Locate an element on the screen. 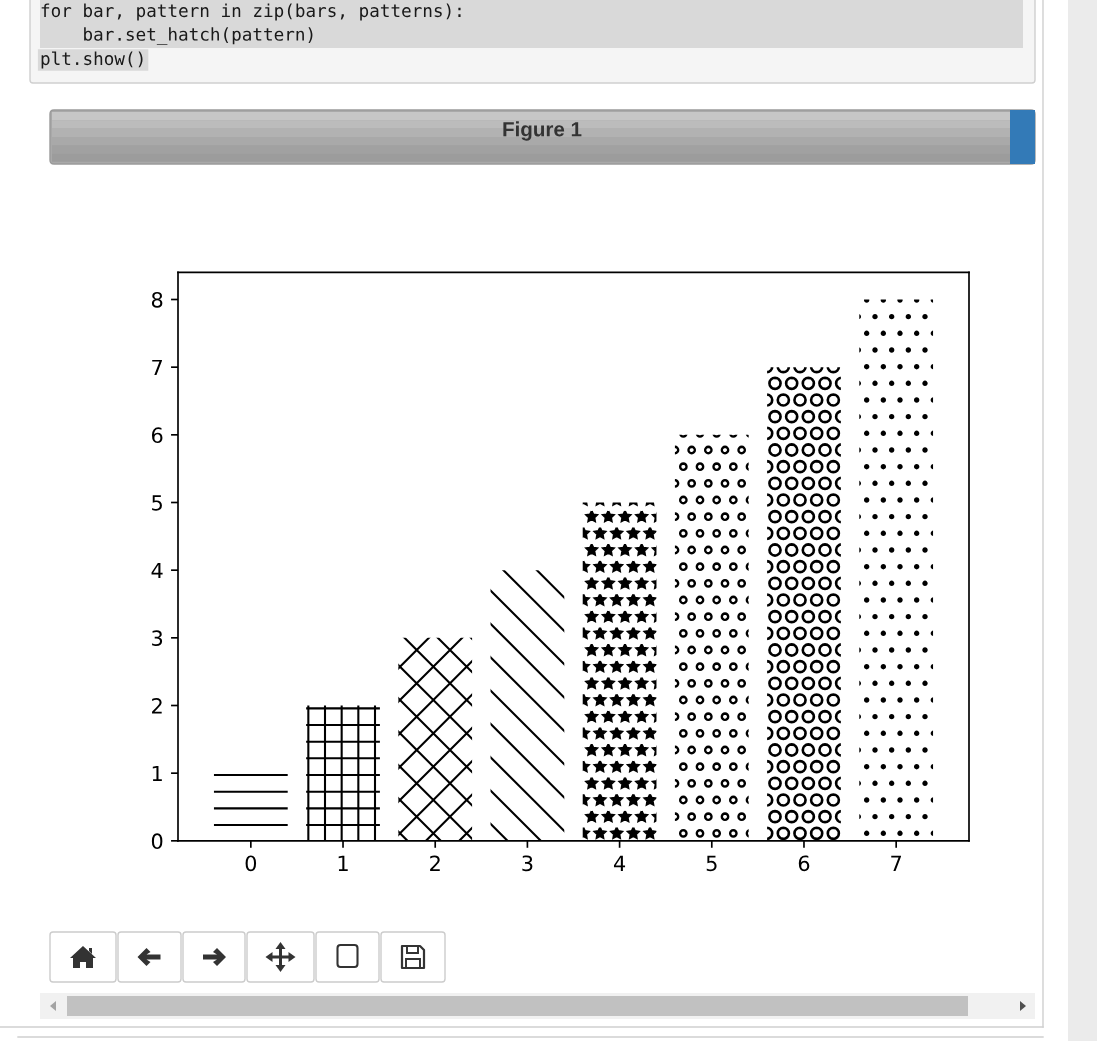 The width and height of the screenshot is (1097, 1041). y-tick-label: 0 is located at coordinates (157, 841).